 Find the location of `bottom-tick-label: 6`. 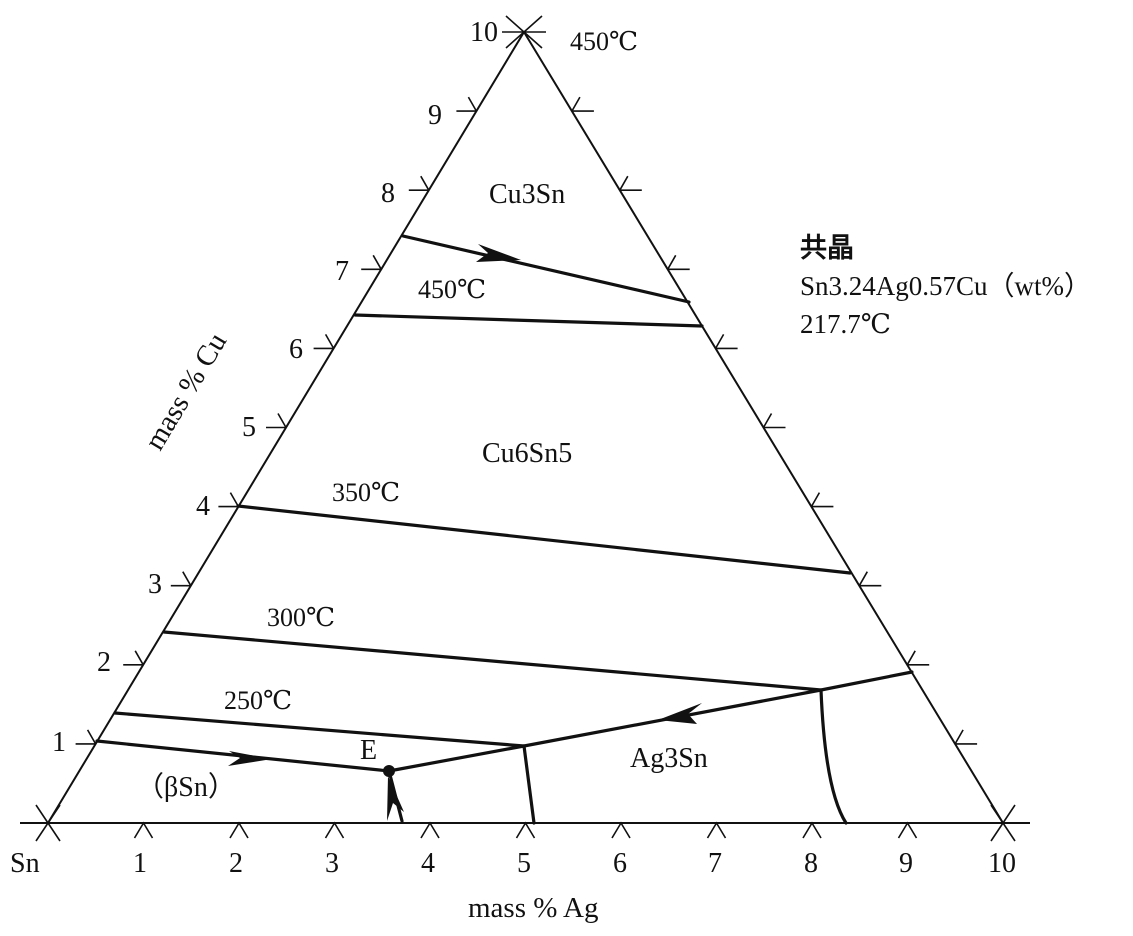

bottom-tick-label: 6 is located at coordinates (620, 863).